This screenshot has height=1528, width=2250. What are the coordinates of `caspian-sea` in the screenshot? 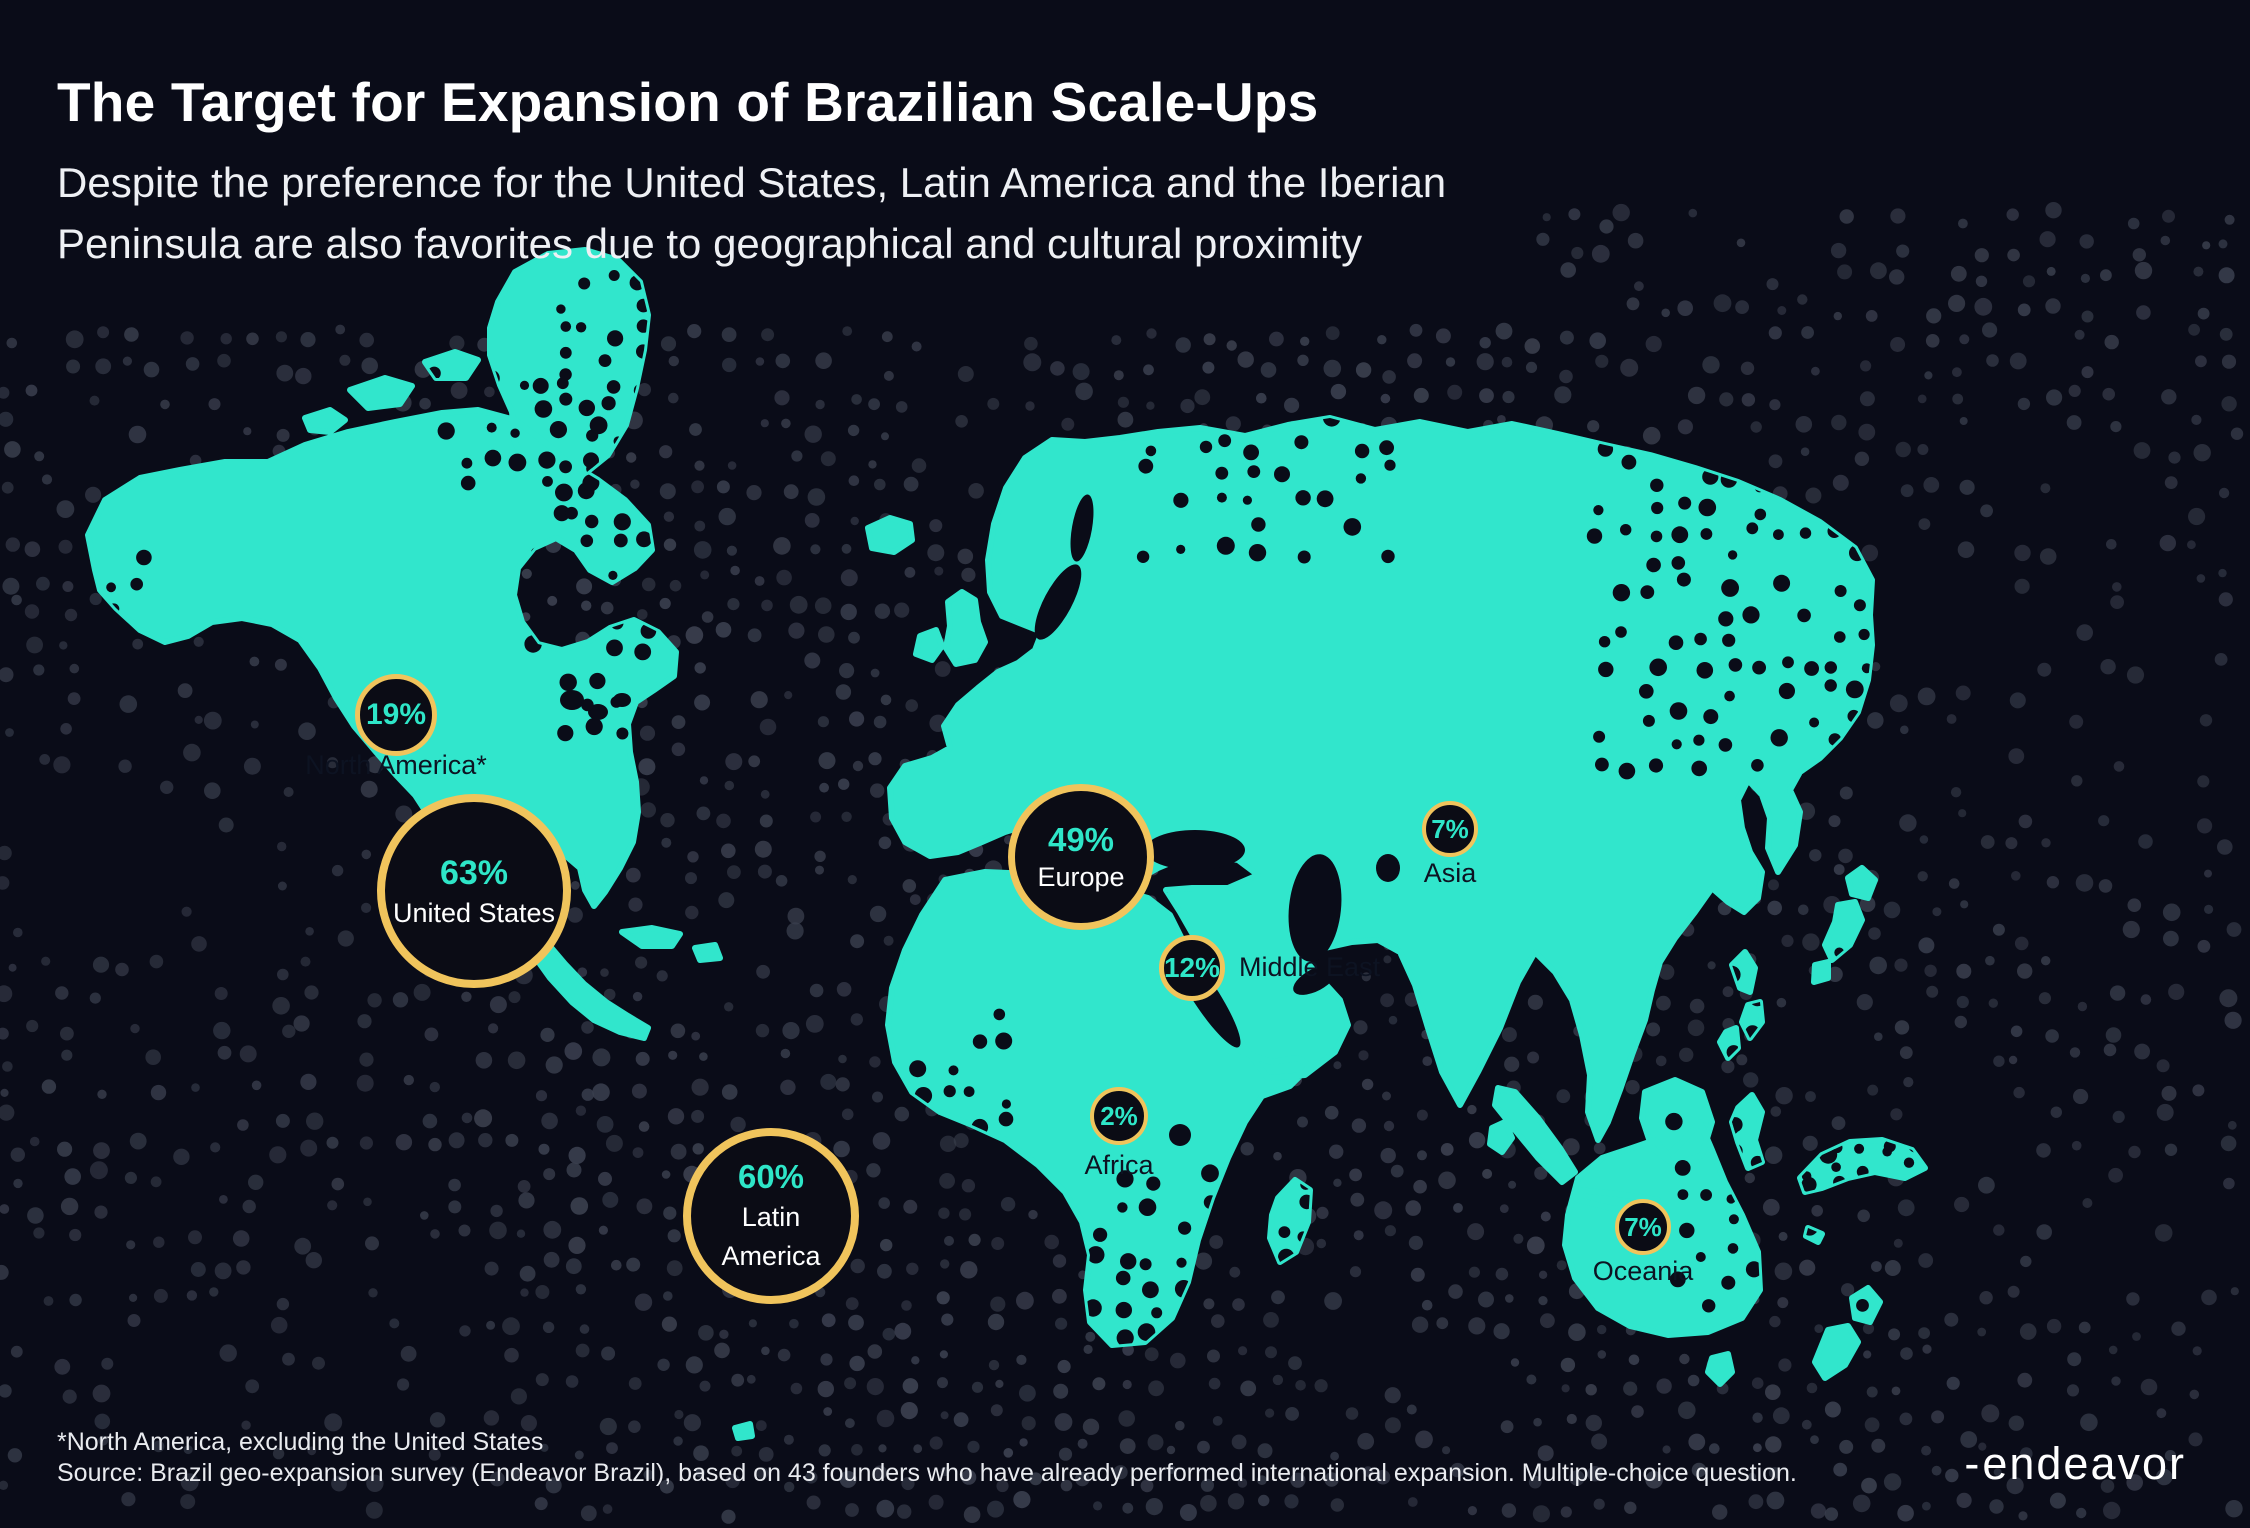 It's located at (1315, 908).